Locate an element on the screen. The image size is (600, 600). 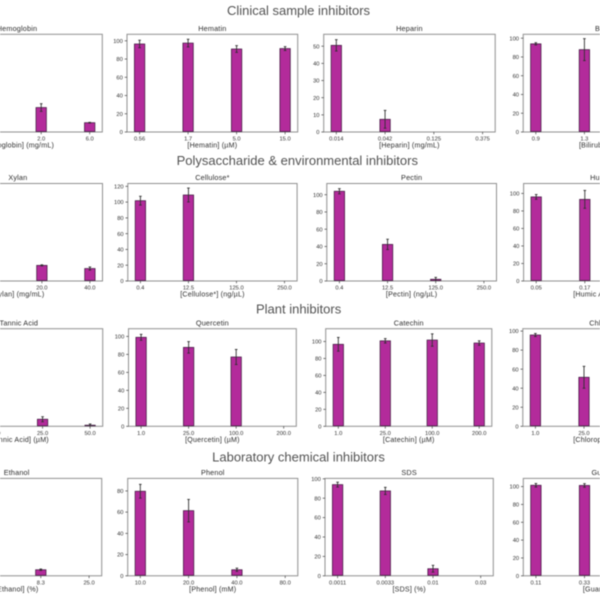
svg-text: 6.0 is located at coordinates (90, 140).